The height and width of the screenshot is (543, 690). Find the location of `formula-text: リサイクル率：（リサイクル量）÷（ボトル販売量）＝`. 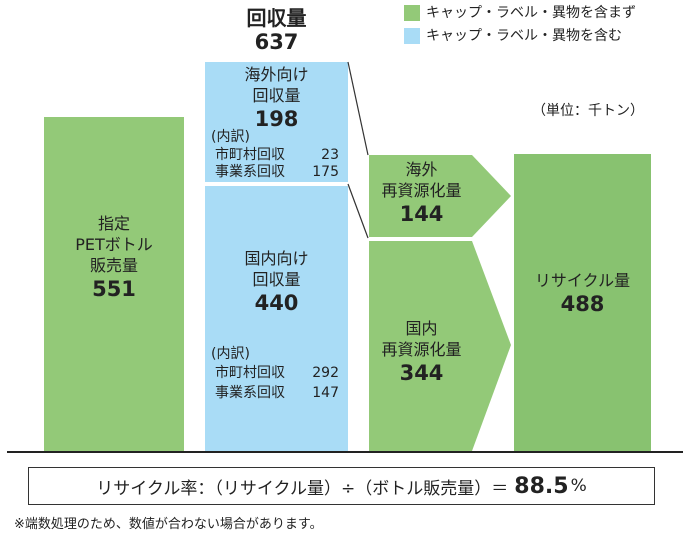

formula-text: リサイクル率：（リサイクル量）÷（ボトル販売量）＝ is located at coordinates (302, 488).